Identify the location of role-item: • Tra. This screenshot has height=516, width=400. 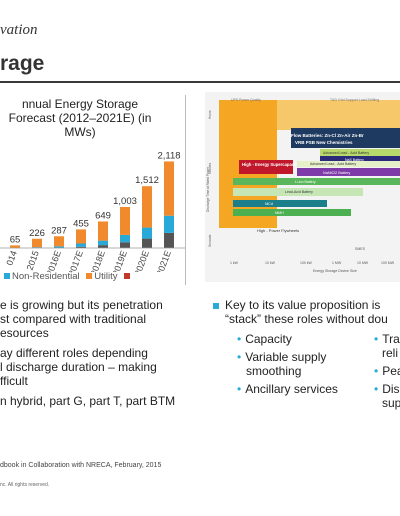
(387, 339).